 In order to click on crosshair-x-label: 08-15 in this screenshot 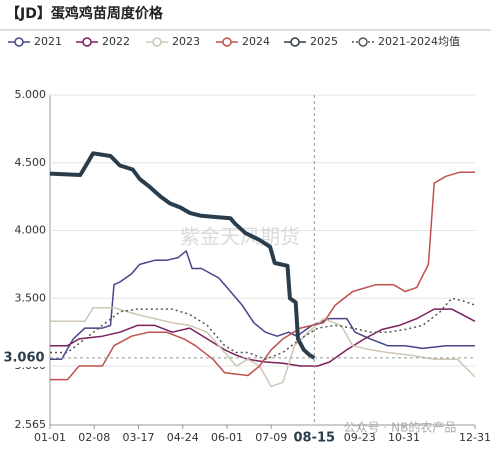, I will do `click(315, 438)`.